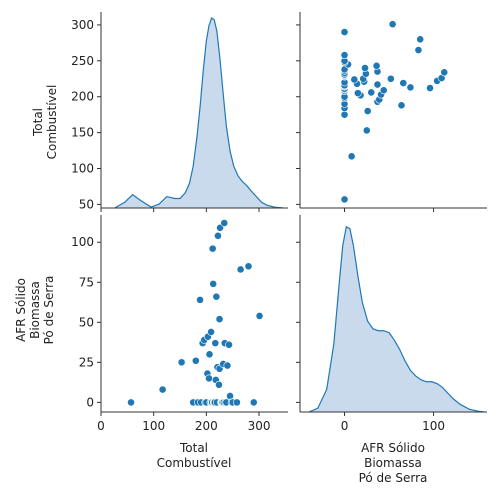 The width and height of the screenshot is (500, 500). Describe the element at coordinates (90, 402) in the screenshot. I see `y-afr-tick-label: 0` at that location.